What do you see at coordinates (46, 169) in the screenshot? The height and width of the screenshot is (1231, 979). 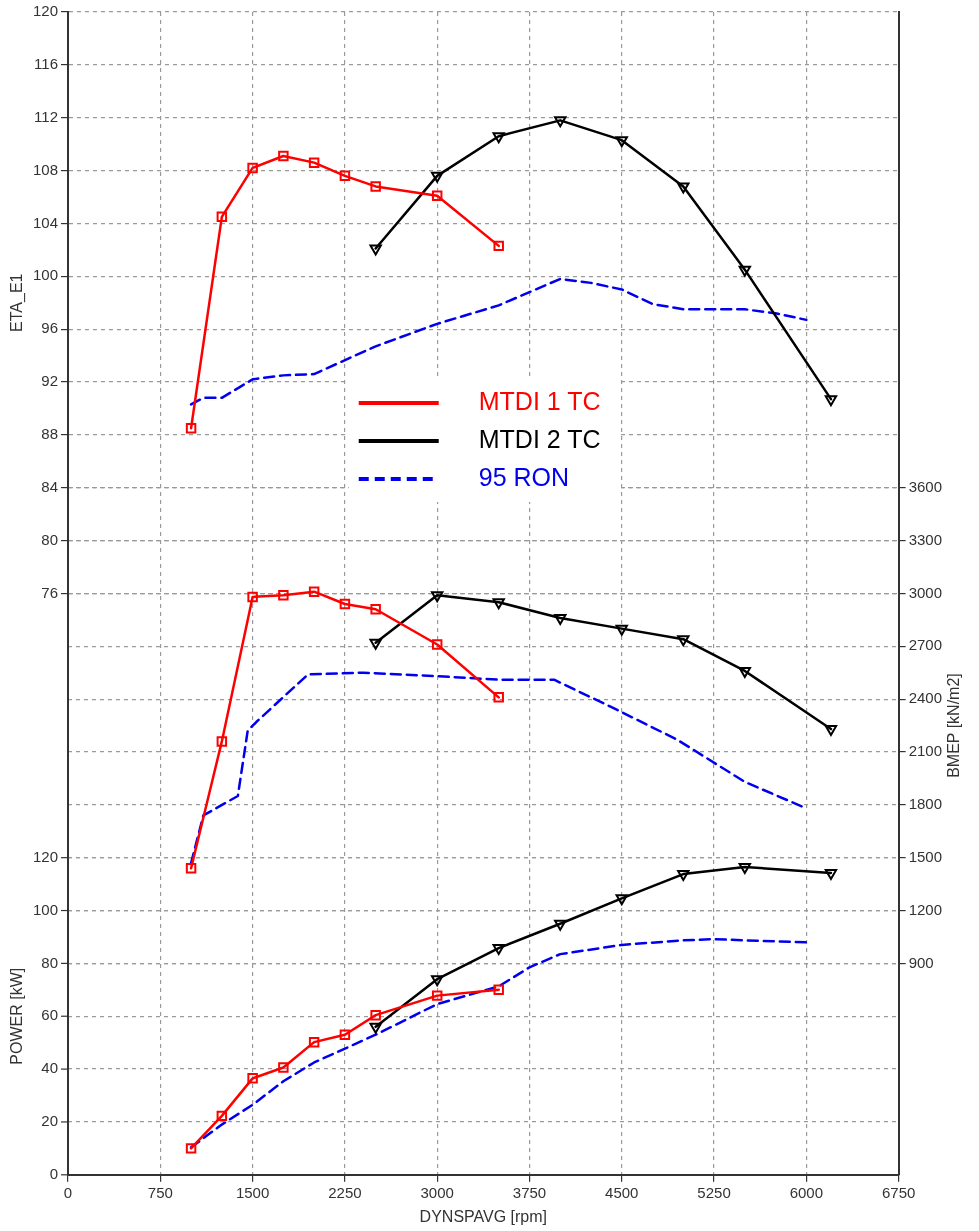 I see `y-tick-label: 108` at bounding box center [46, 169].